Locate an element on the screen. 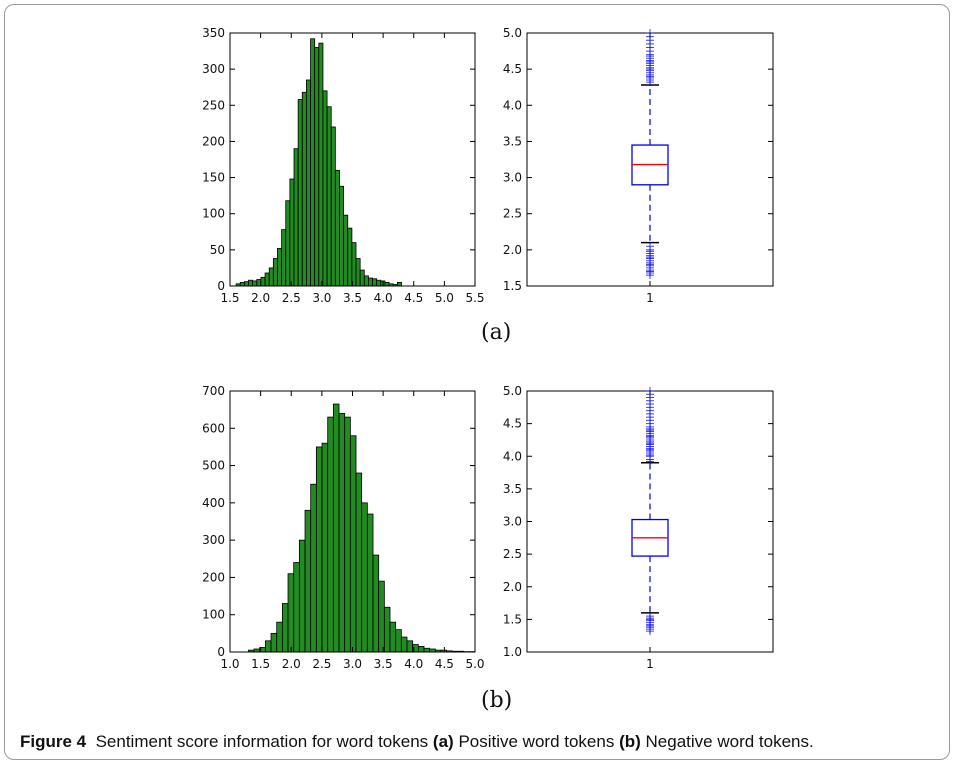 The width and height of the screenshot is (954, 764). caption-label-a: (a) is located at coordinates (443, 741).